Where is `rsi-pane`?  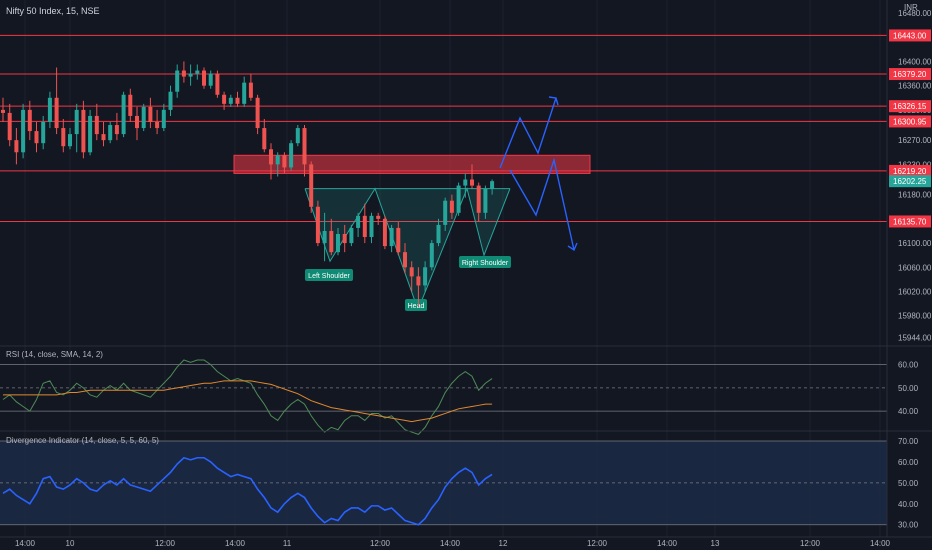 rsi-pane is located at coordinates (247, 397).